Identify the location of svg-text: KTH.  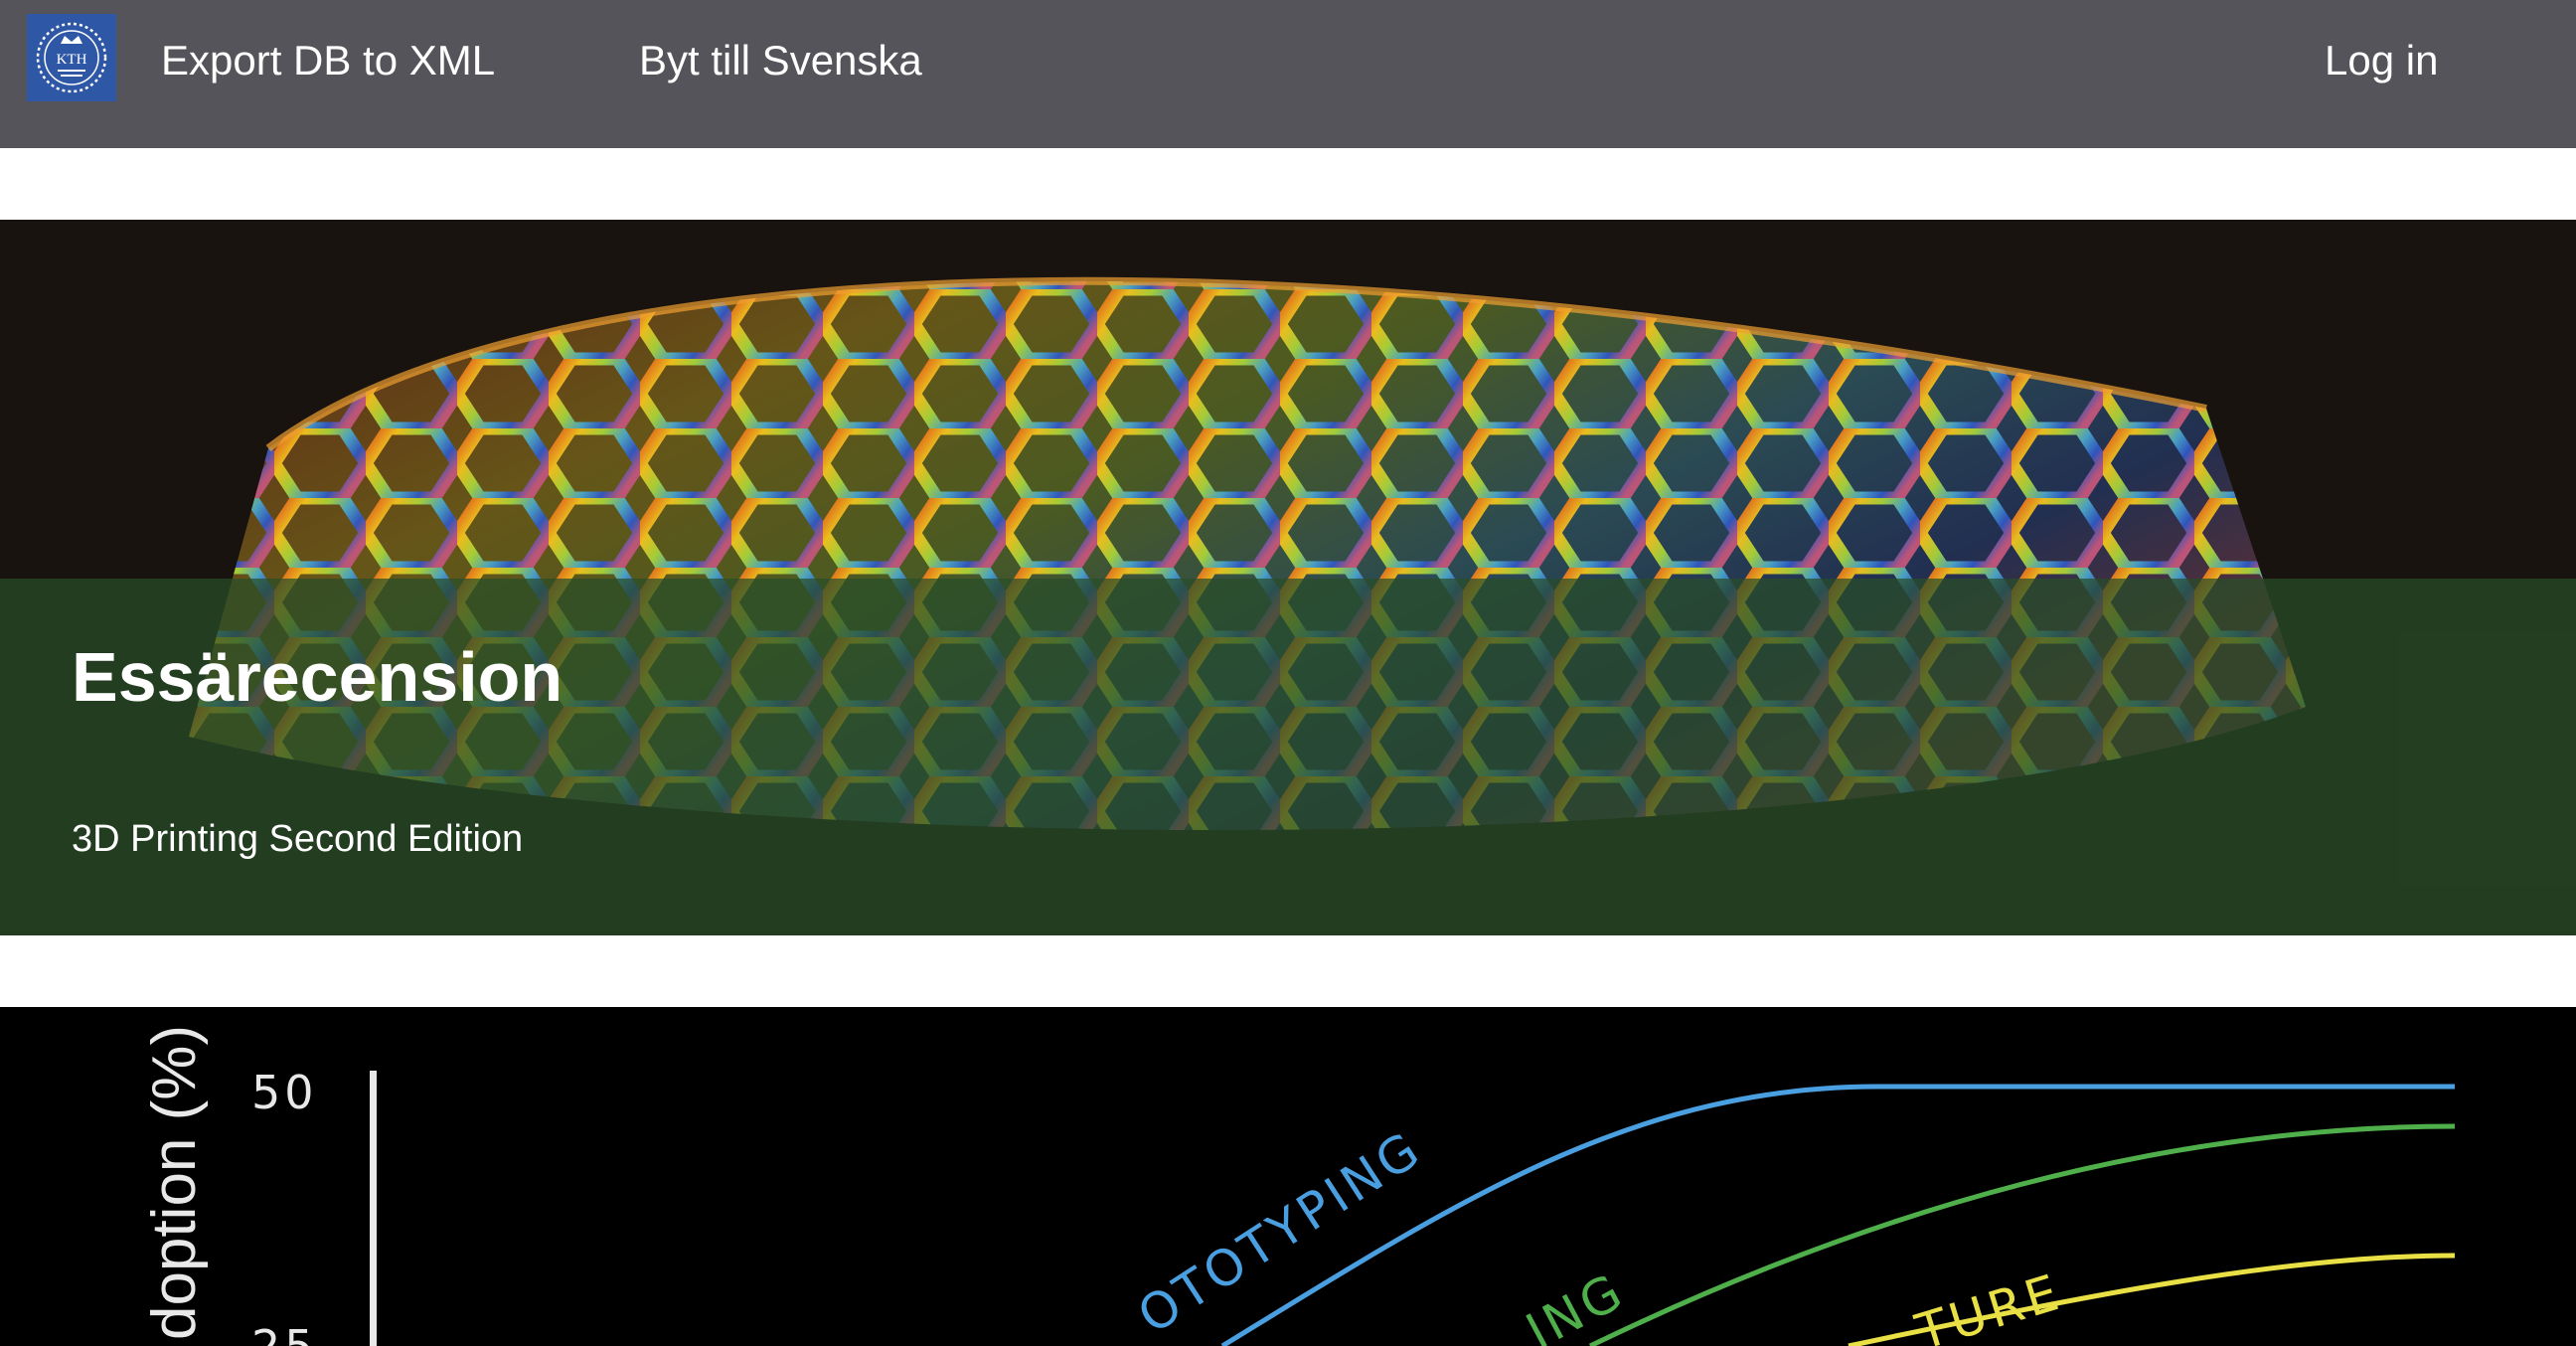
(72, 60).